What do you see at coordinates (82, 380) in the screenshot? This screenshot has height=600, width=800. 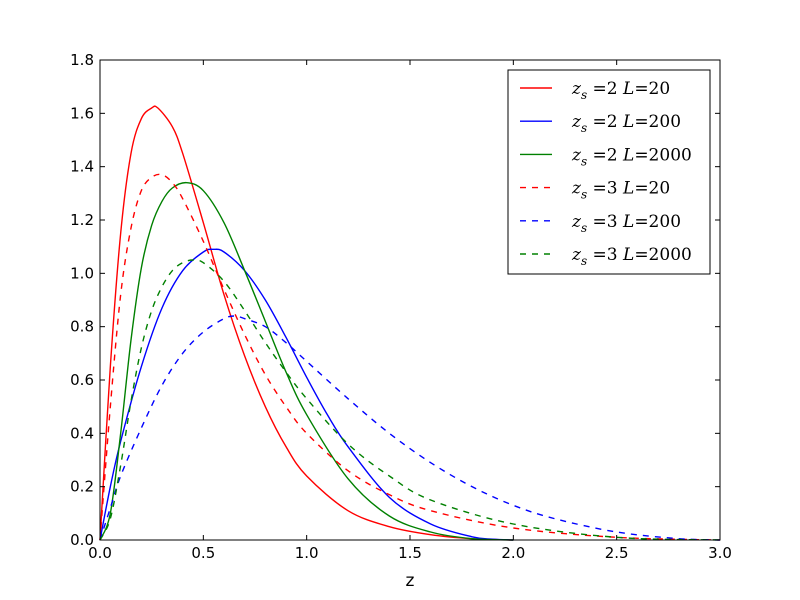 I see `y-tick-label: 0.6` at bounding box center [82, 380].